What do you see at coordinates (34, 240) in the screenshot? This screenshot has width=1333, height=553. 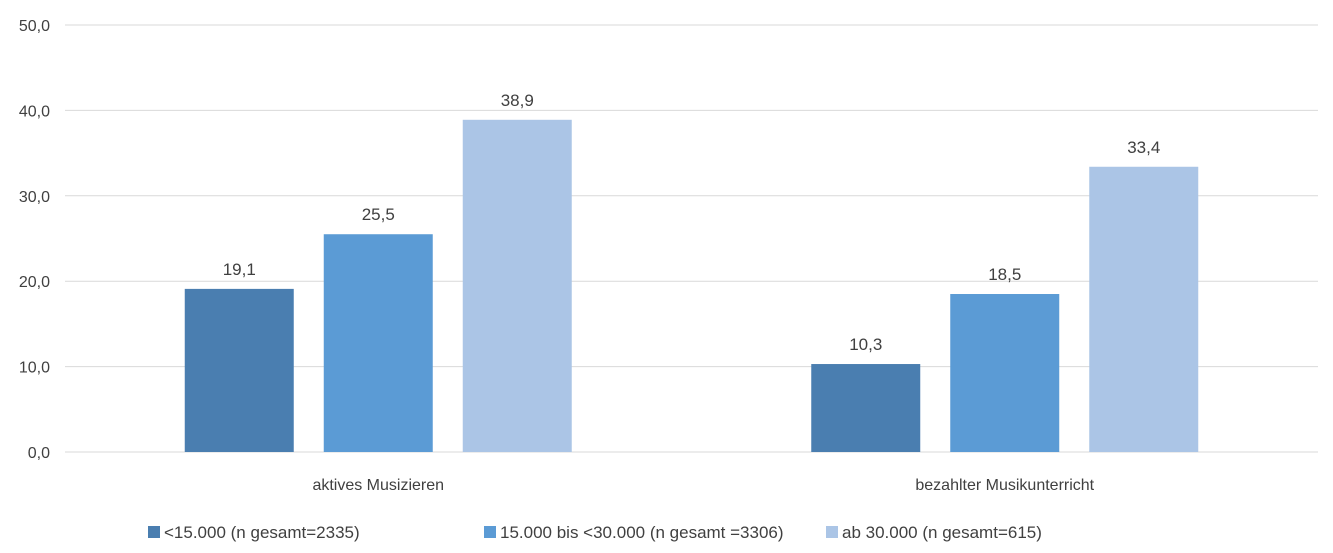 I see `y-axis-ticks: 0,0 10,0 20,0 30,0 40,0 50,0` at bounding box center [34, 240].